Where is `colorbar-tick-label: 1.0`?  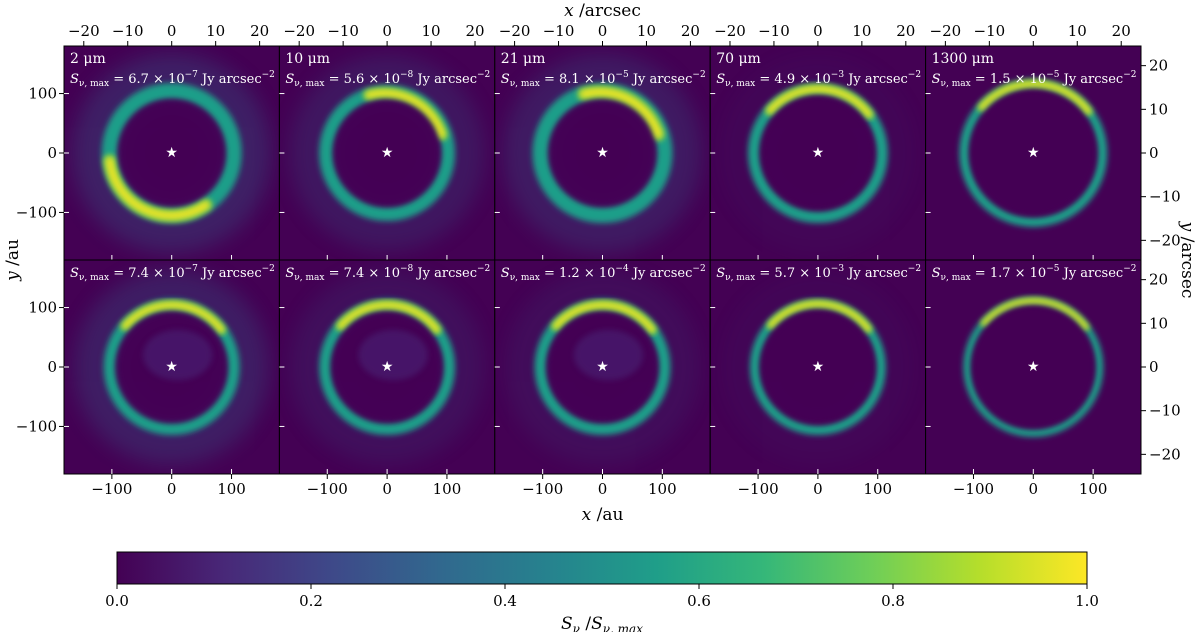
colorbar-tick-label: 1.0 is located at coordinates (1087, 601).